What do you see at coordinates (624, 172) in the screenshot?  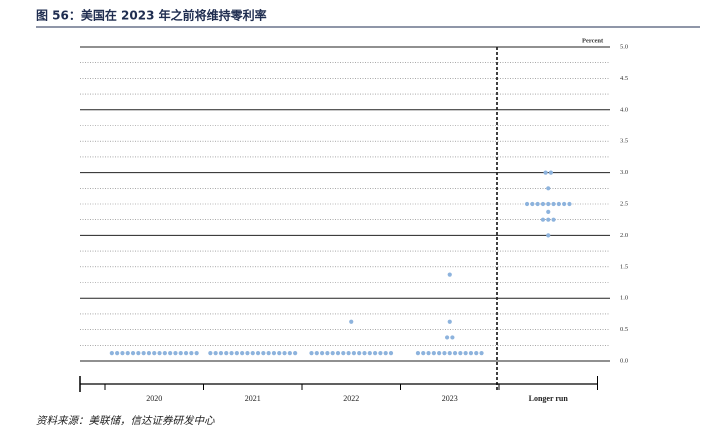 I see `y-tick-label: 3.0` at bounding box center [624, 172].